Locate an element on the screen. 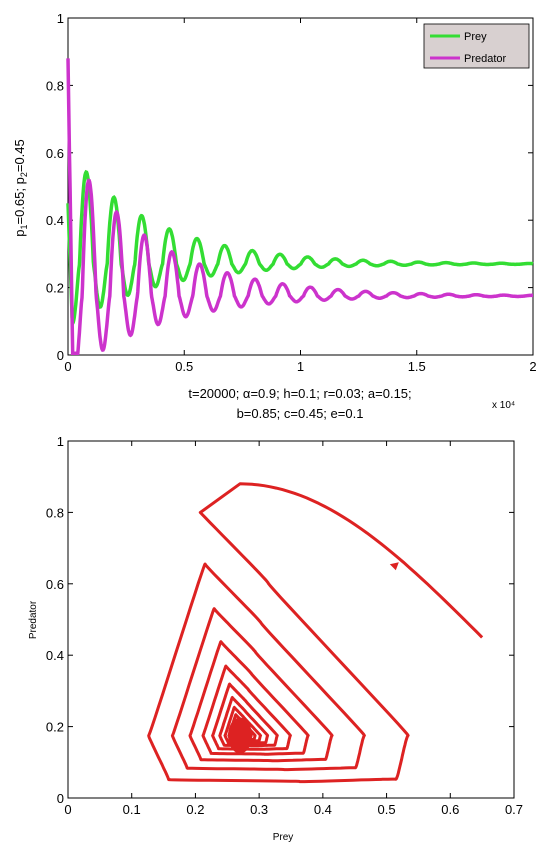  x-tick-label-bottom: 0.4 is located at coordinates (323, 809).